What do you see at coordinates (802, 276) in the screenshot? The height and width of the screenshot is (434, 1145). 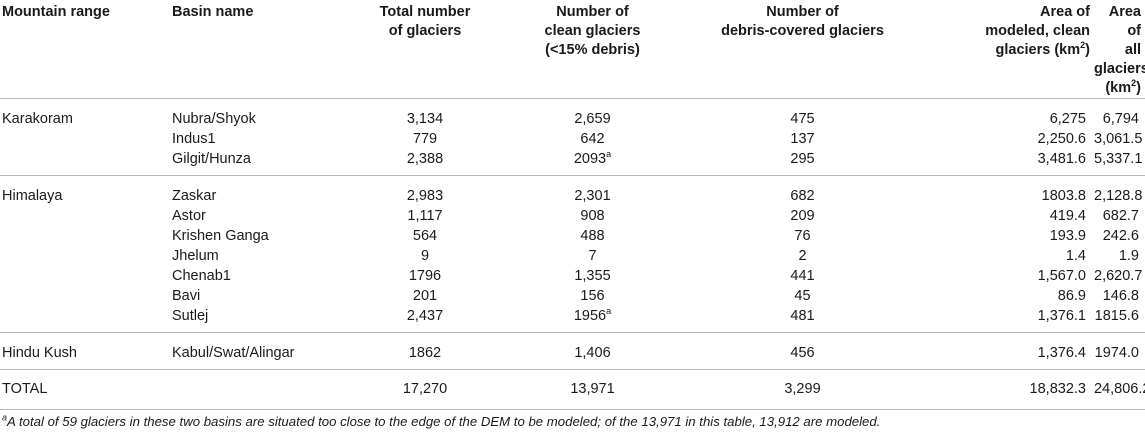 I see `debris-cell: 441` at bounding box center [802, 276].